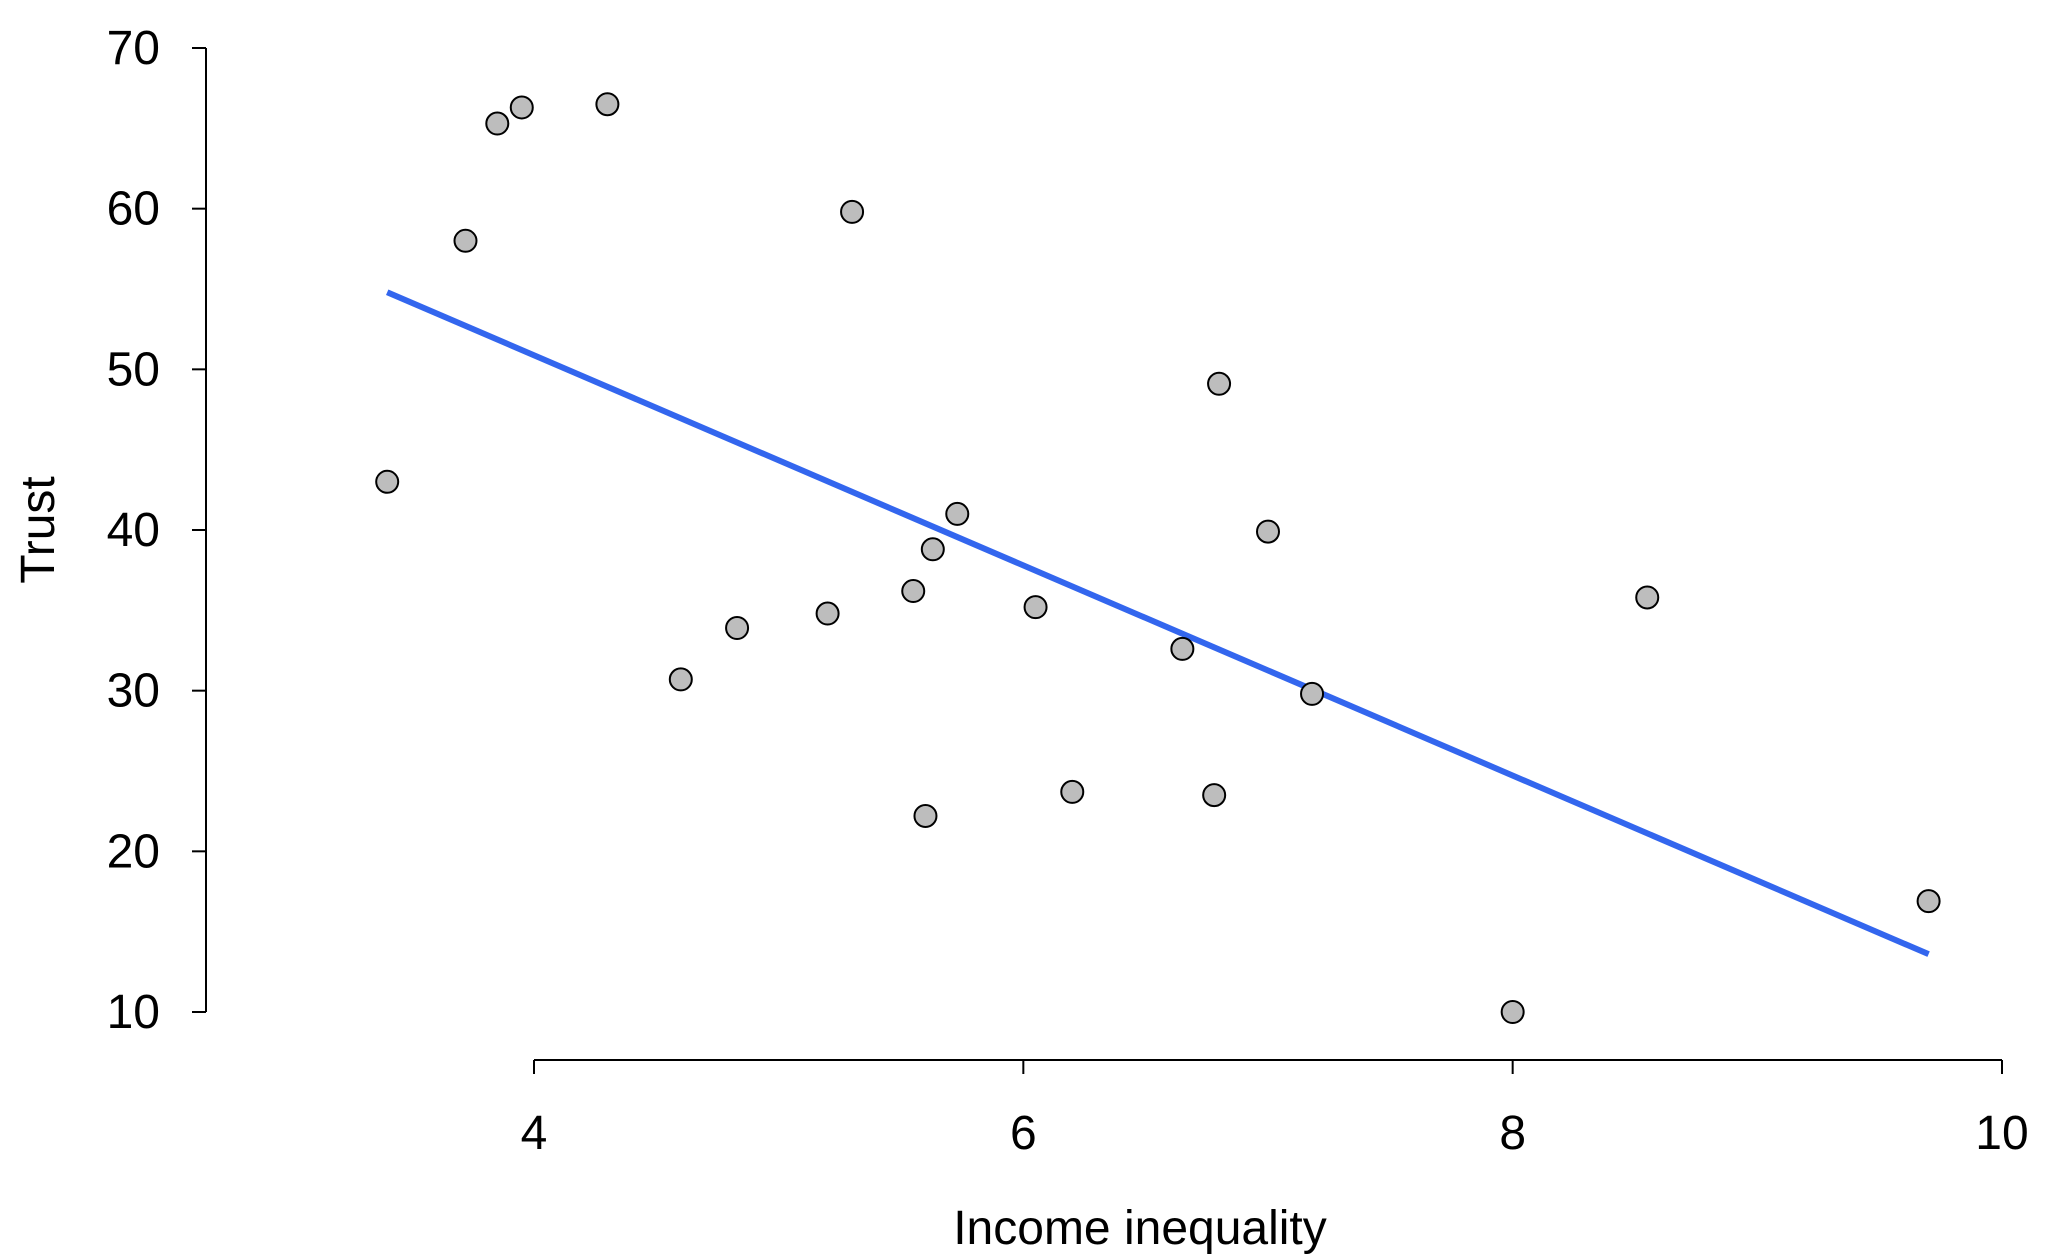 Image resolution: width=2062 pixels, height=1256 pixels. I want to click on x-tick-label: 10, so click(2001, 1133).